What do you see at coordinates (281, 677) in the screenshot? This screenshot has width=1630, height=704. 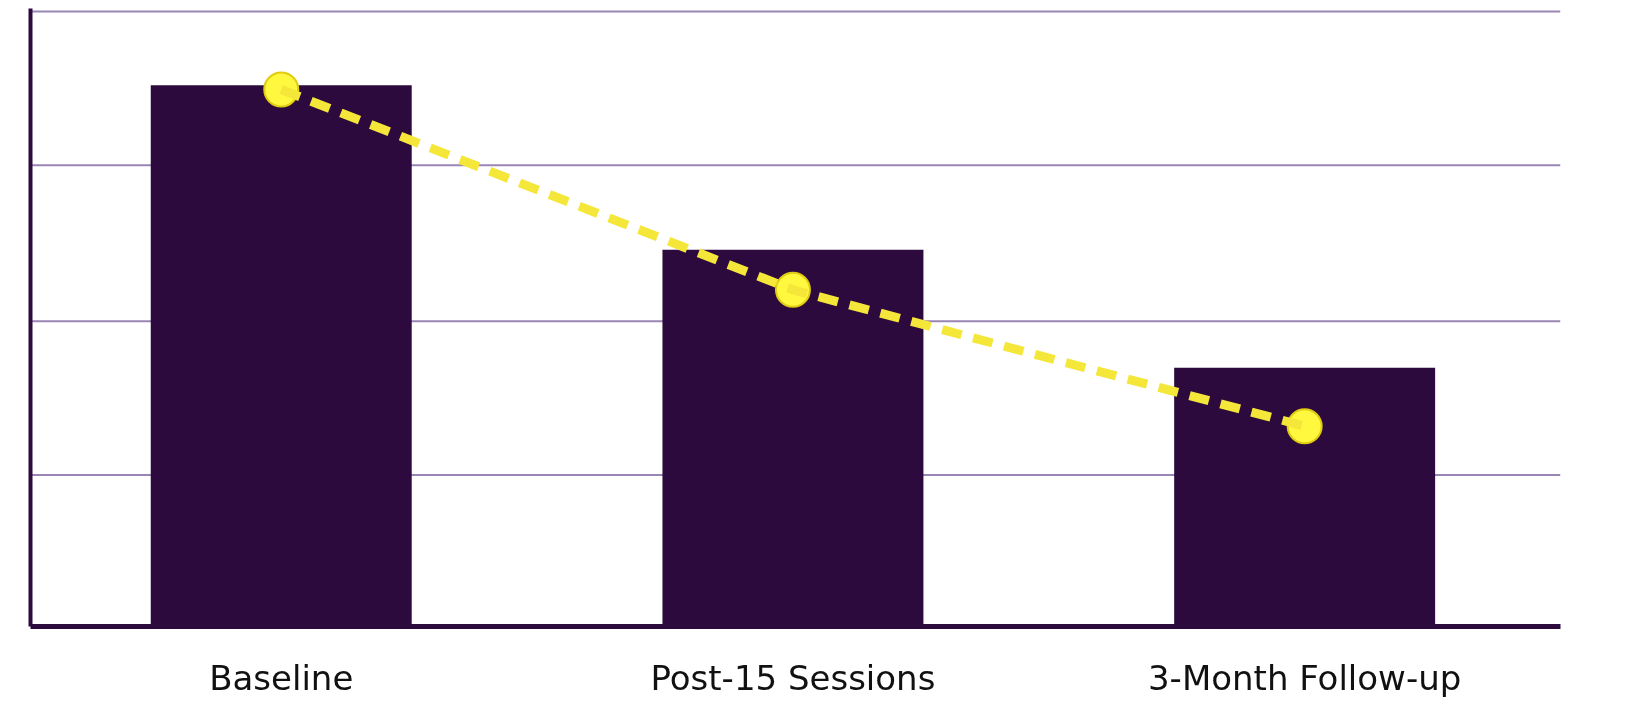 I see `x-tick-label: Baseline` at bounding box center [281, 677].